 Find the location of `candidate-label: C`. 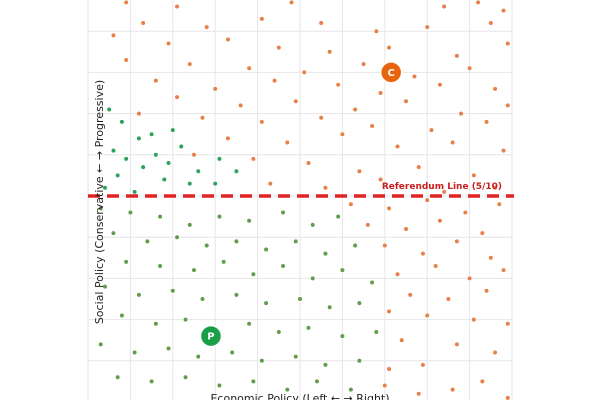

candidate-label: C is located at coordinates (390, 73).